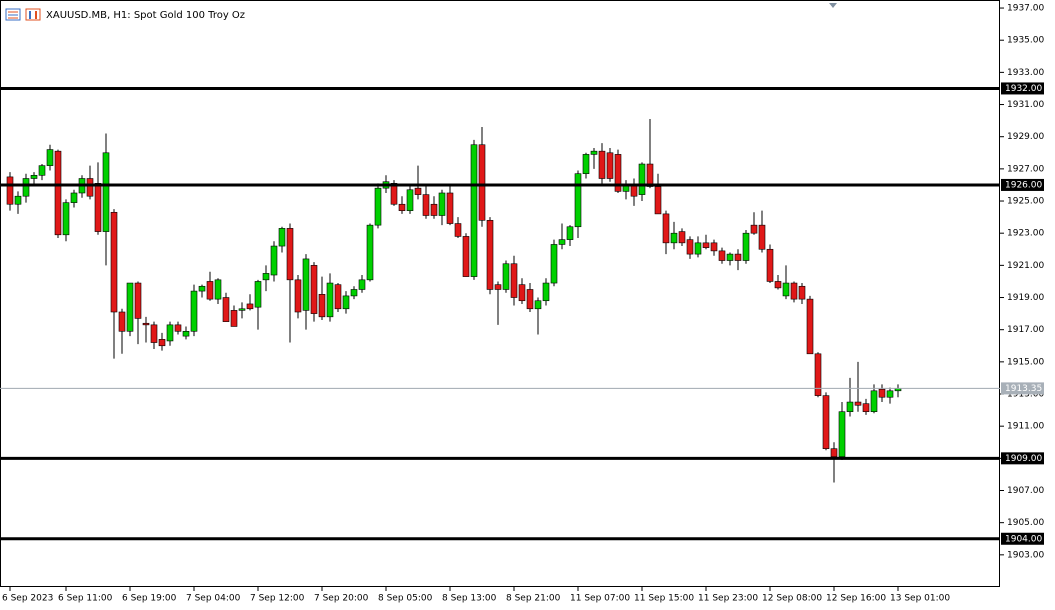 Image resolution: width=1055 pixels, height=610 pixels. I want to click on x-tick-label: 7 Sep 04:00, so click(213, 599).